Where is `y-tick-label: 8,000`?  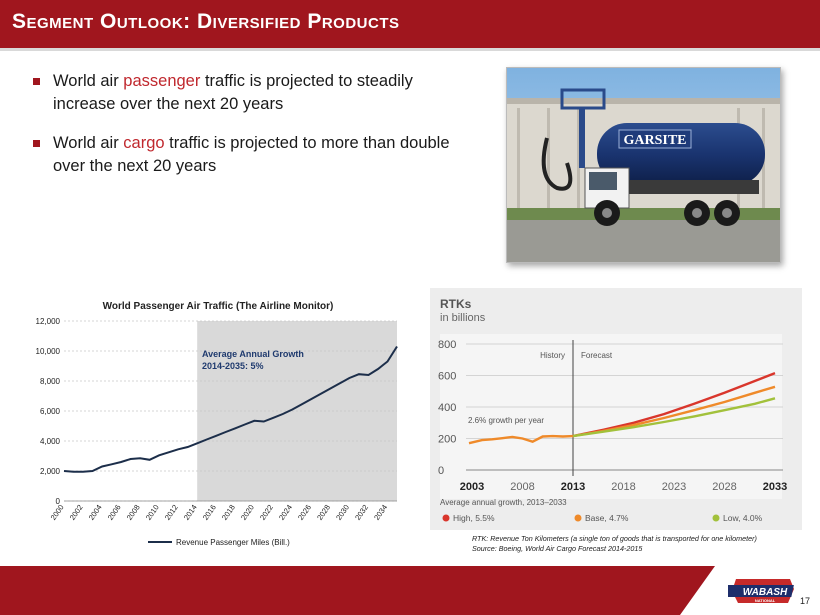
y-tick-label: 8,000 is located at coordinates (50, 381).